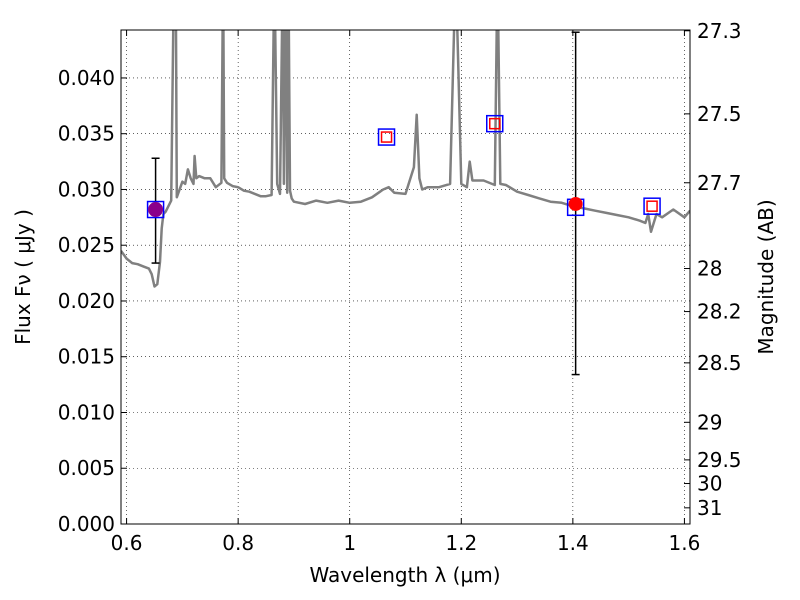  I want to click on y2-tick-label: 28.5, so click(719, 363).